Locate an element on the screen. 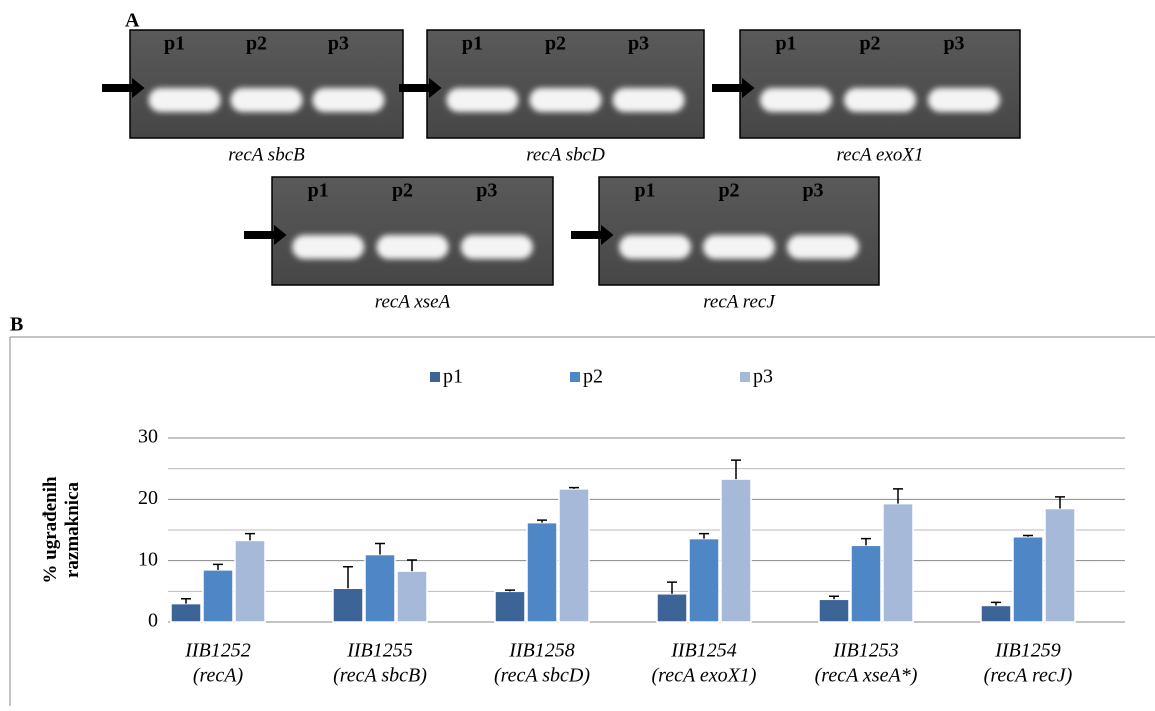 This screenshot has width=1155, height=711. x-tick-label: (recA exoX1) is located at coordinates (704, 676).